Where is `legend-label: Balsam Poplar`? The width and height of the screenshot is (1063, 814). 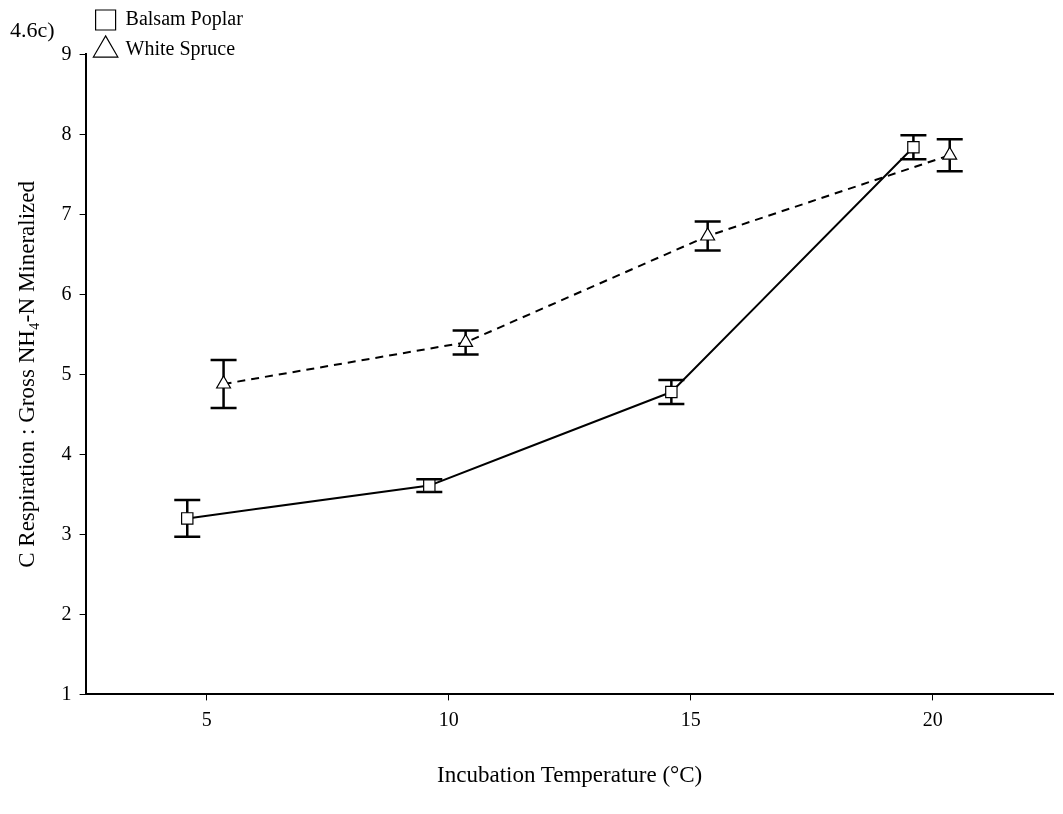
legend-label: Balsam Poplar is located at coordinates (184, 19).